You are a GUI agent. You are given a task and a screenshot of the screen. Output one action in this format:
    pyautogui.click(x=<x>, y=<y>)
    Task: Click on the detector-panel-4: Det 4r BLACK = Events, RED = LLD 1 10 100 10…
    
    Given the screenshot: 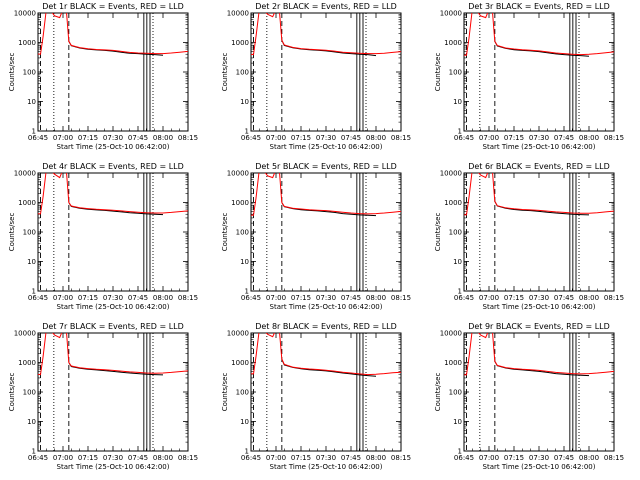 What is the action you would take?
    pyautogui.click(x=103, y=236)
    